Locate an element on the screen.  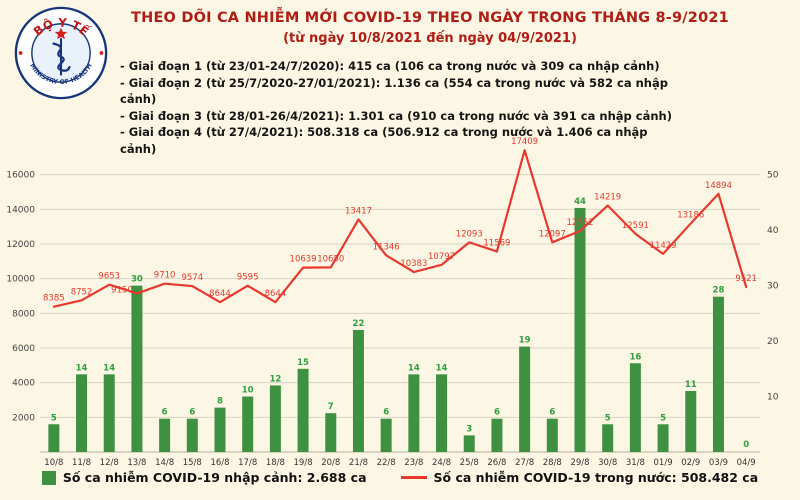
bar-value-label: 7 is located at coordinates (331, 407).